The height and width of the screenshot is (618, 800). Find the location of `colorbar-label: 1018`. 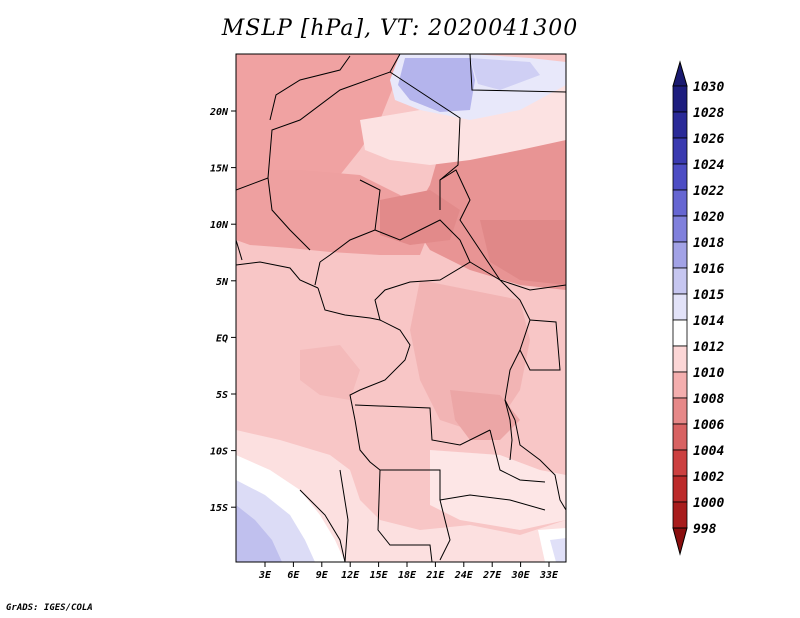

colorbar-label: 1018 is located at coordinates (708, 243).